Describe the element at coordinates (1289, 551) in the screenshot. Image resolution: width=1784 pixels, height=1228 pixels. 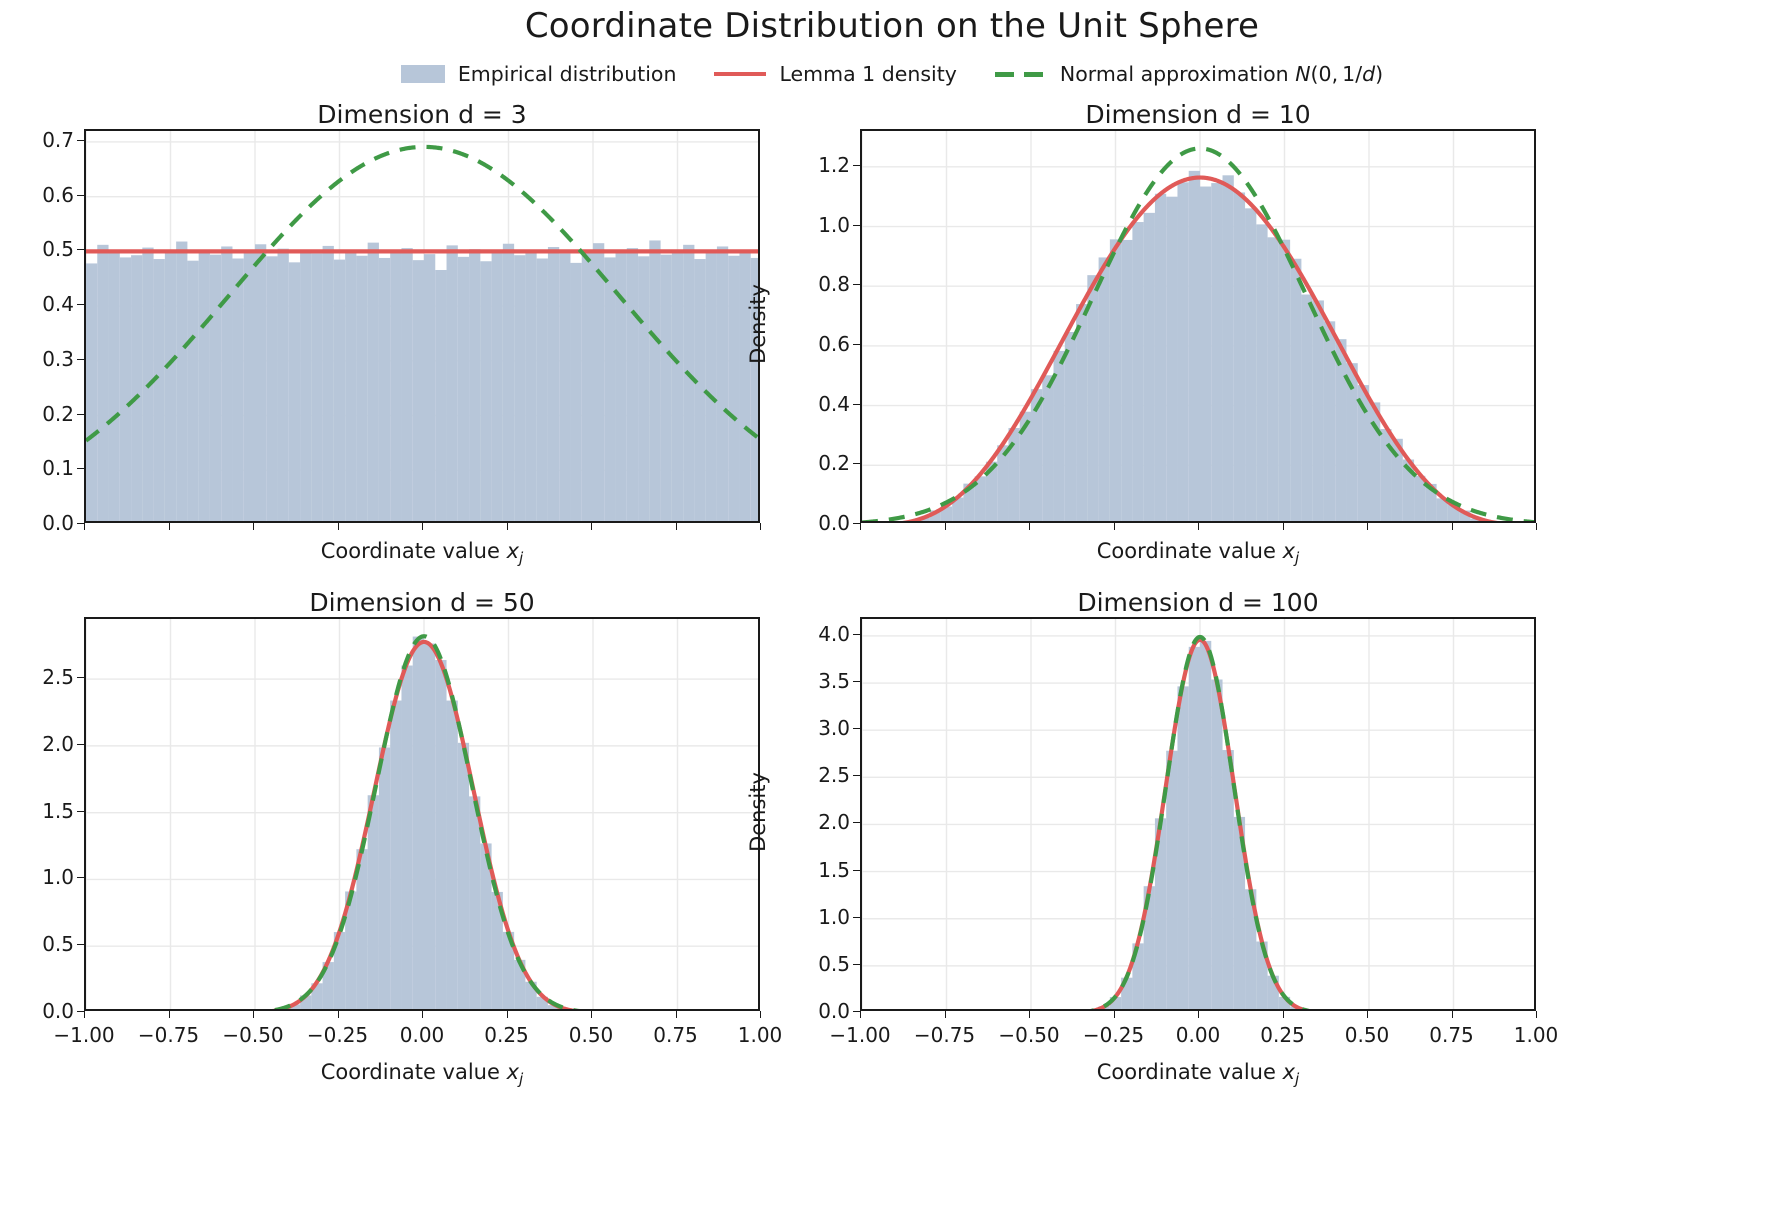
I see `x-axis-symbol: x` at that location.